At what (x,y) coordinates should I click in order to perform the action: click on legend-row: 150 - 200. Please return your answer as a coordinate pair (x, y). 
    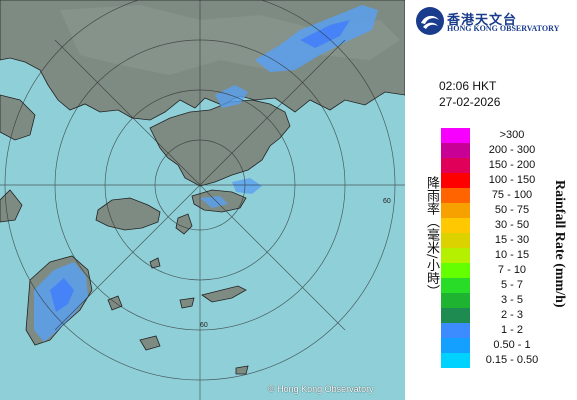
    Looking at the image, I should click on (509, 165).